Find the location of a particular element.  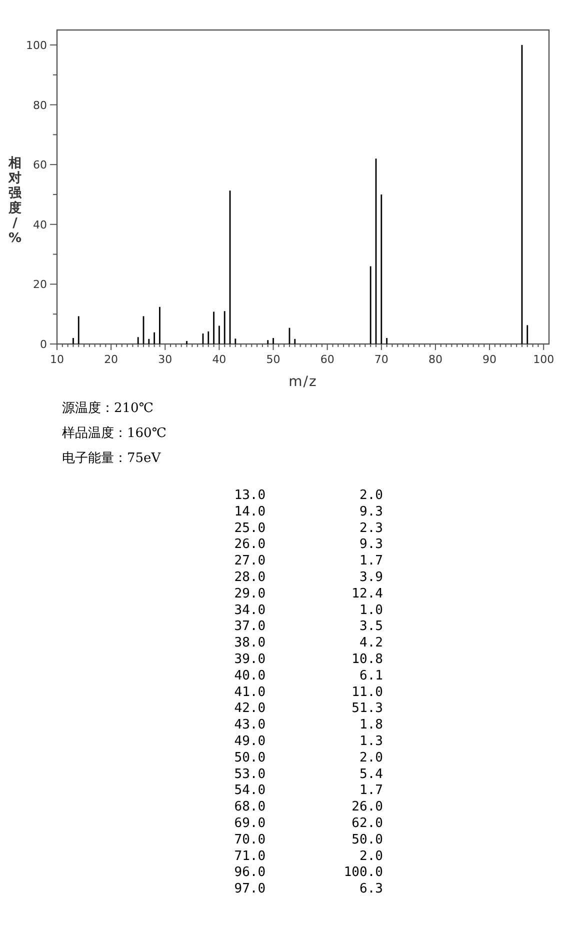

text: 42.0 51.3 is located at coordinates (308, 708).